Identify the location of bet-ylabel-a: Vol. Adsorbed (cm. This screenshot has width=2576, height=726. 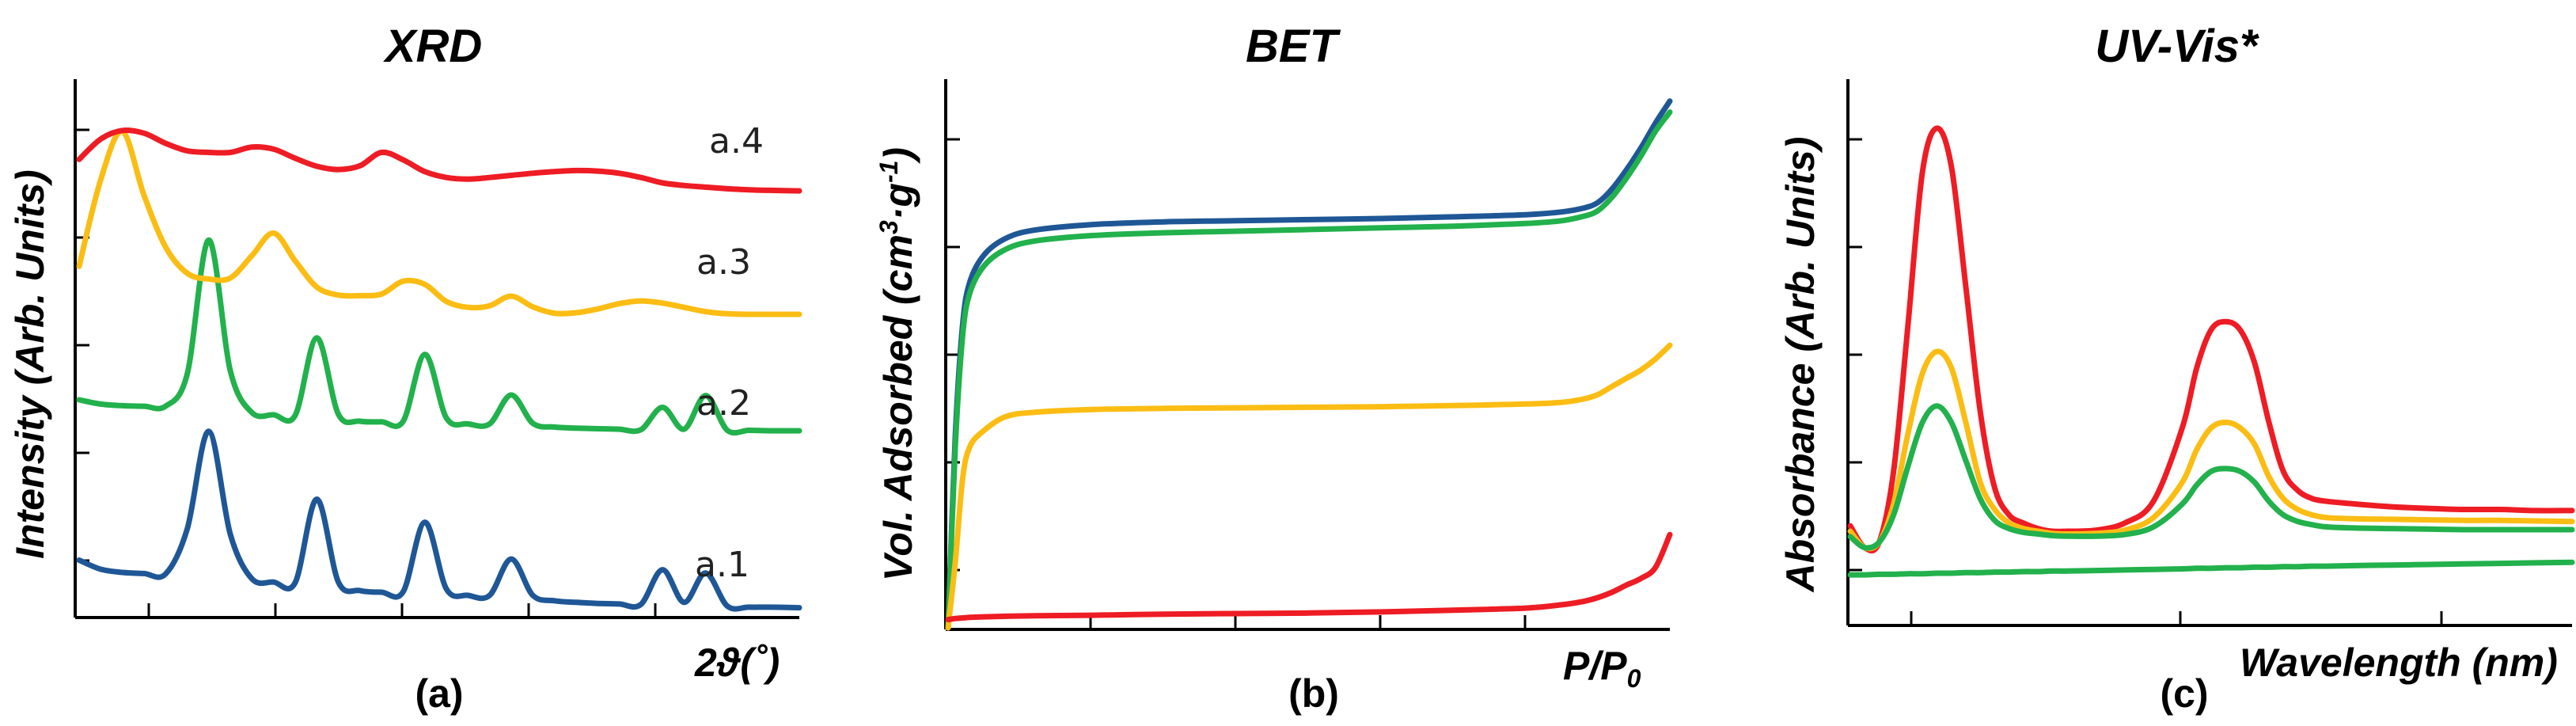
(898, 407).